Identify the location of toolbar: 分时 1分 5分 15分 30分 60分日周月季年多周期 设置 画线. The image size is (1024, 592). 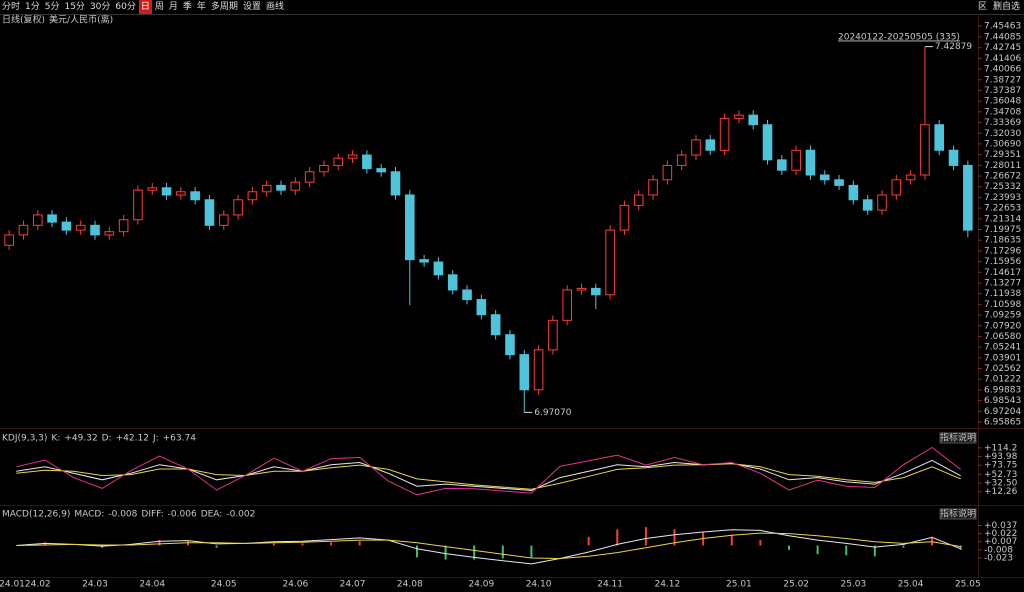
(143, 7).